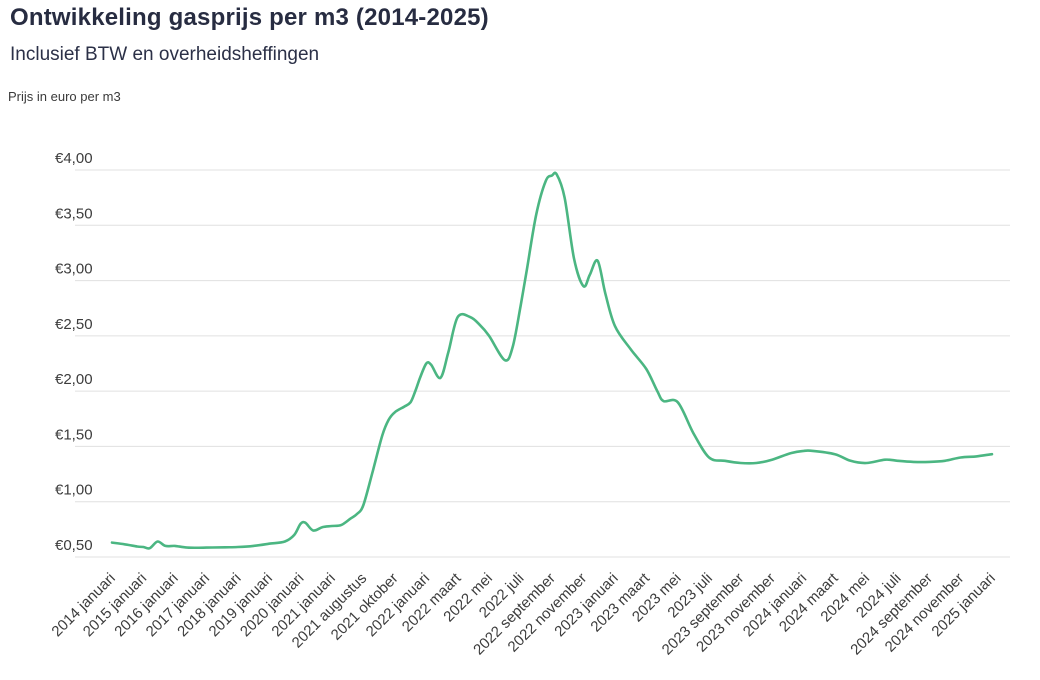  I want to click on y-tick-label: €2,50, so click(74, 324).